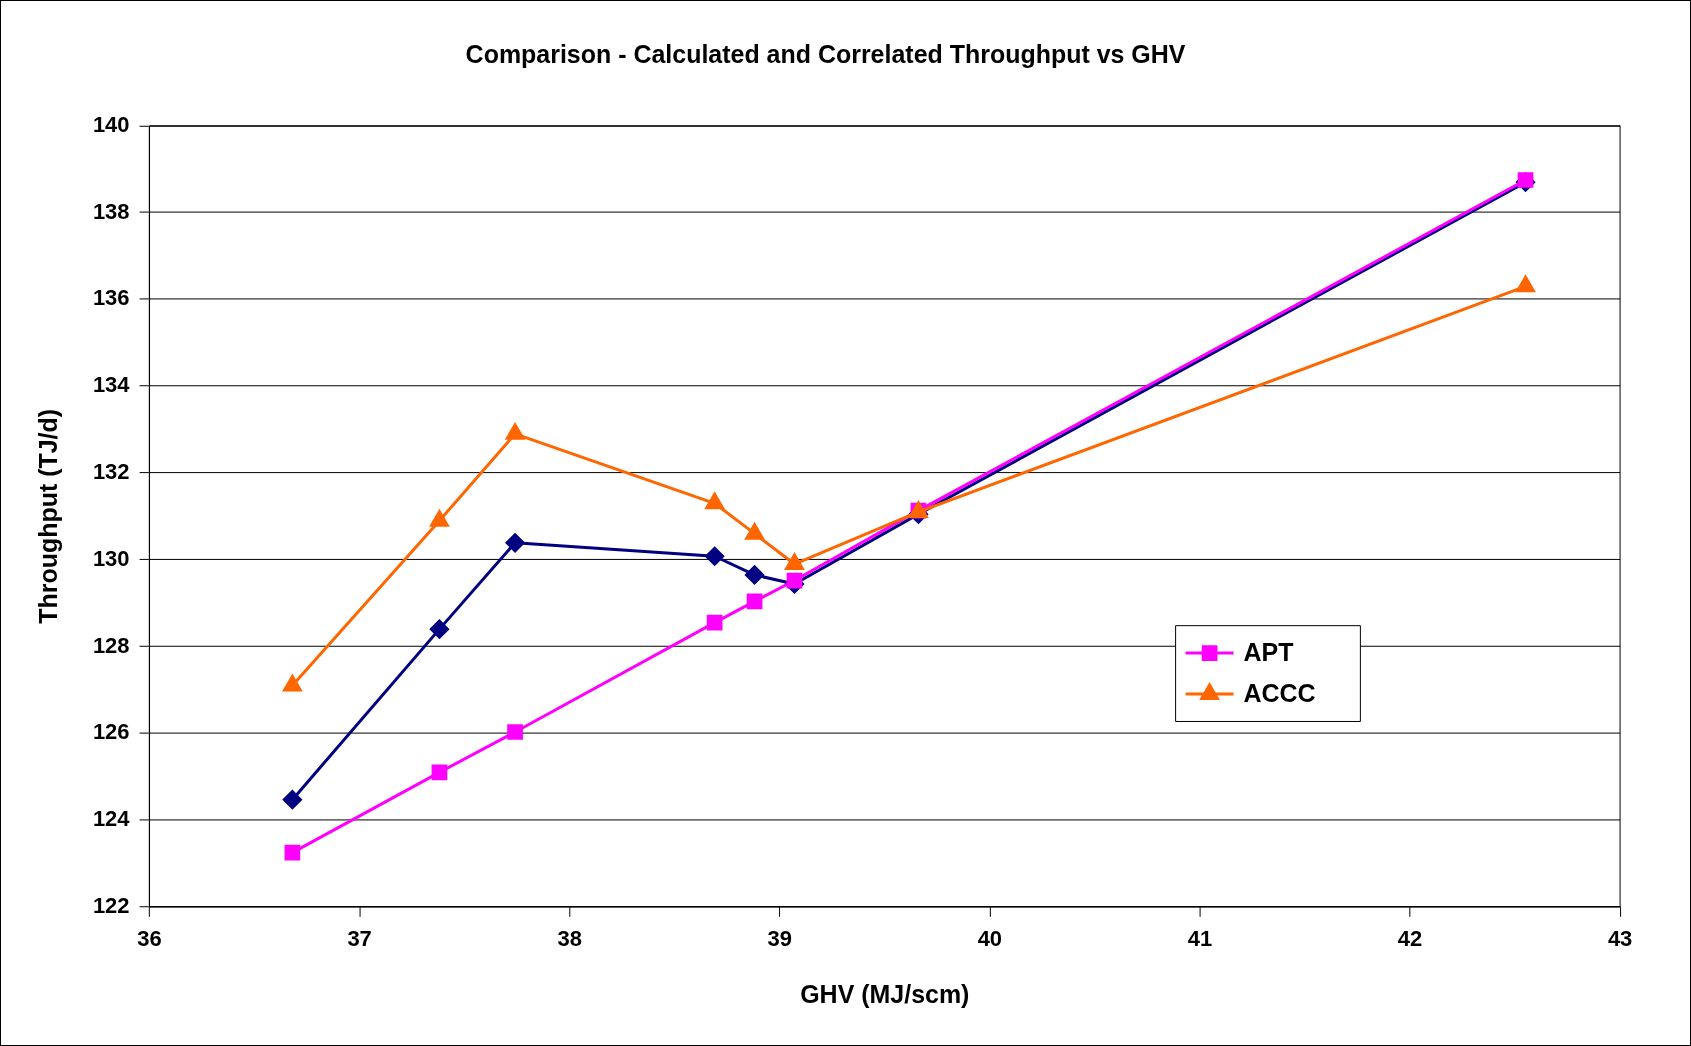 The image size is (1691, 1046). I want to click on y-tick-label: 126, so click(111, 732).